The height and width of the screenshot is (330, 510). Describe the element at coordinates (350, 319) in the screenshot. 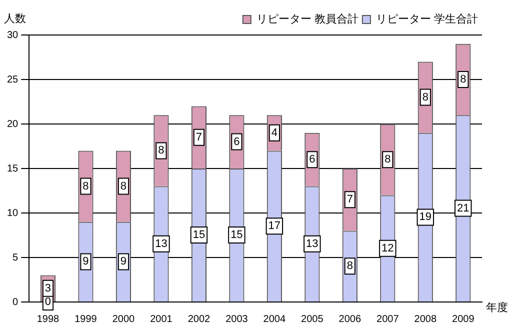

I see `x-tick-label: 2006` at that location.